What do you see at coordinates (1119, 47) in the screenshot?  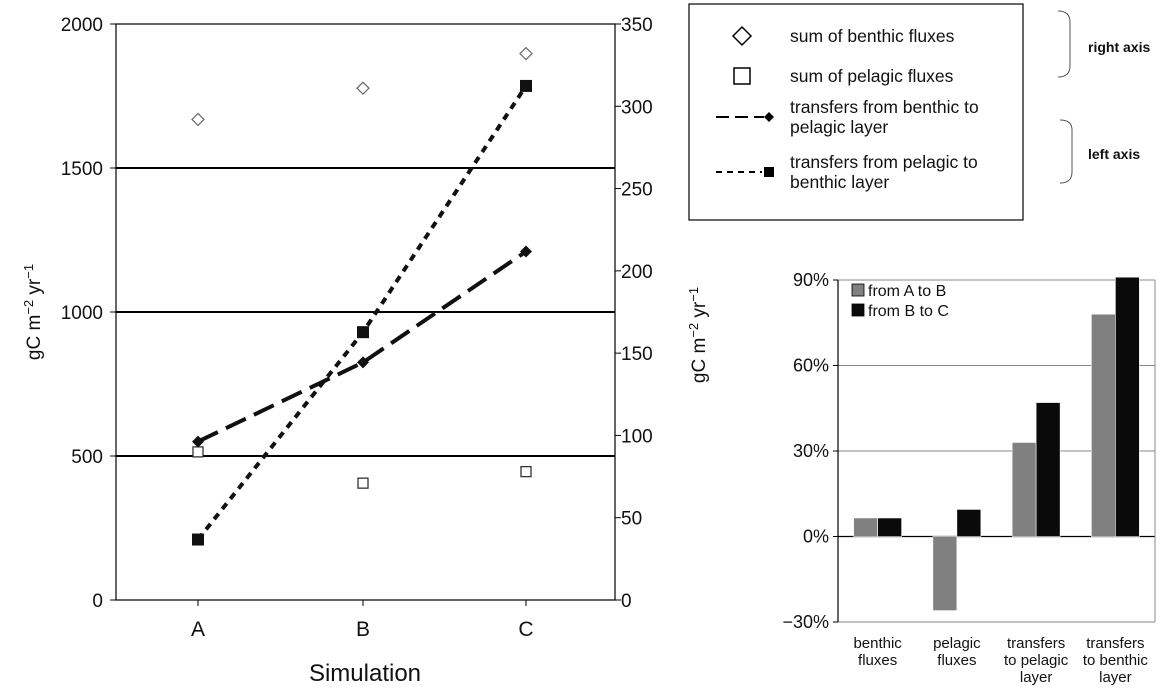 I see `legend-group-right: right axis` at bounding box center [1119, 47].